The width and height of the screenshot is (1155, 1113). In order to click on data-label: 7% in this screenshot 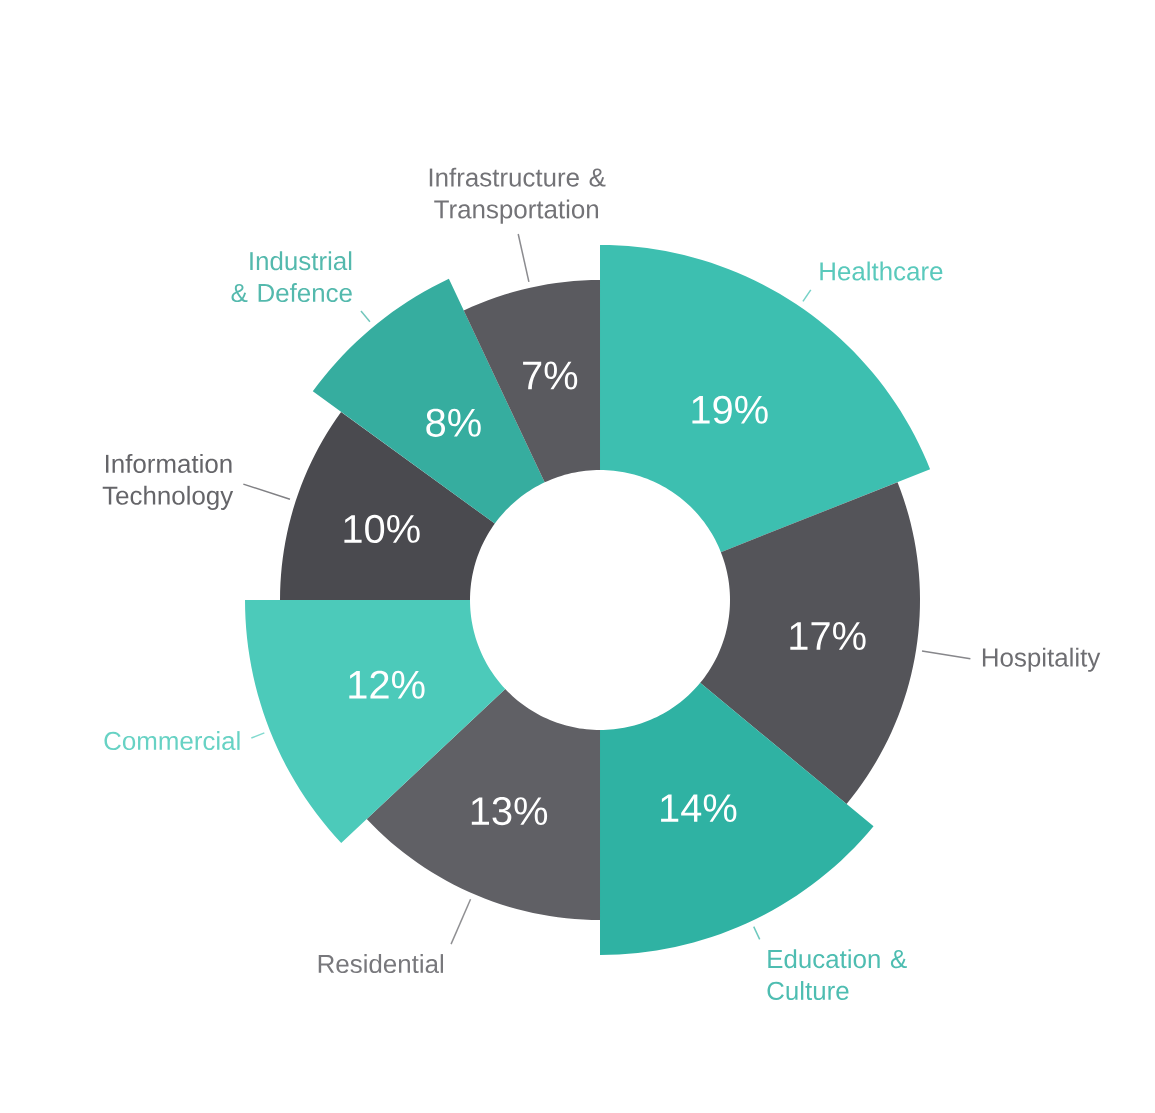, I will do `click(550, 375)`.